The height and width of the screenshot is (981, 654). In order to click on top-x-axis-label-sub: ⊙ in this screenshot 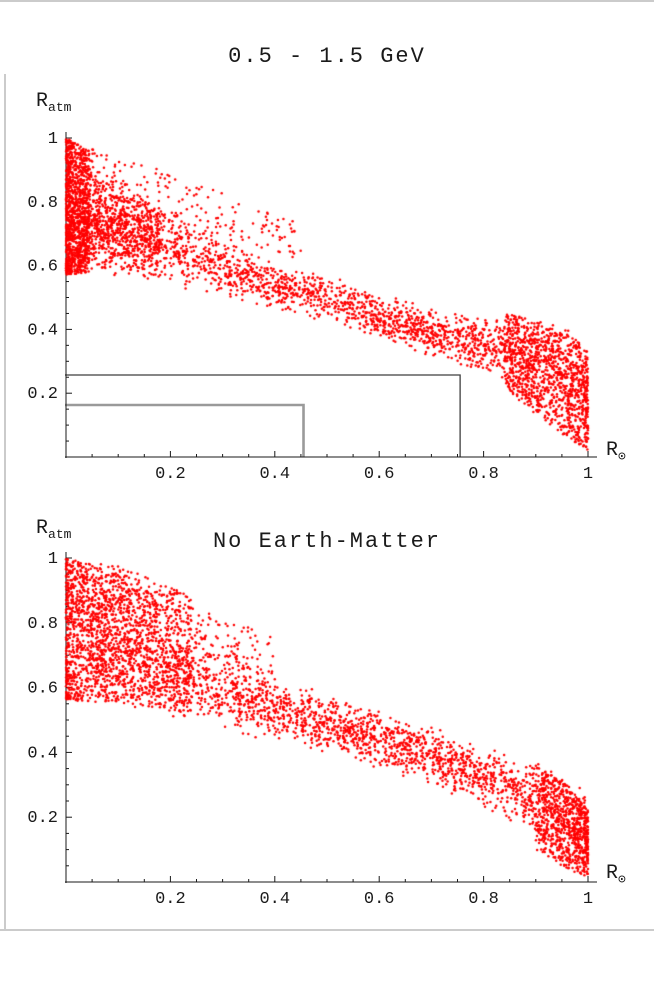, I will do `click(622, 456)`.